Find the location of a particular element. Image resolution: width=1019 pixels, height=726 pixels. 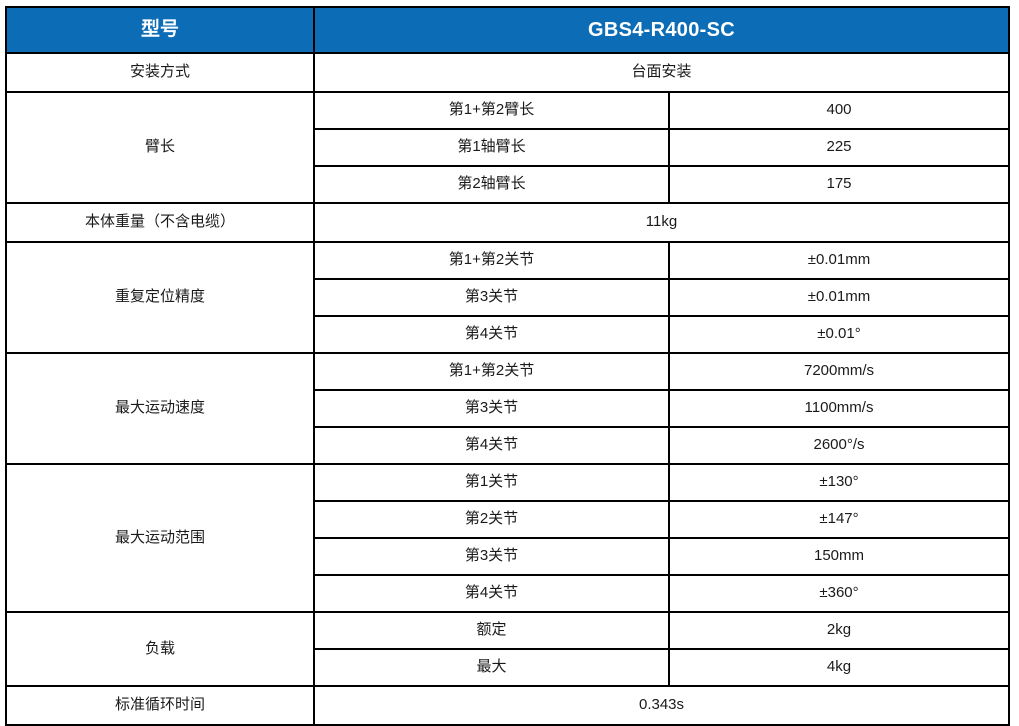

spec-sublabel: 第2轴臂长 is located at coordinates (491, 184).